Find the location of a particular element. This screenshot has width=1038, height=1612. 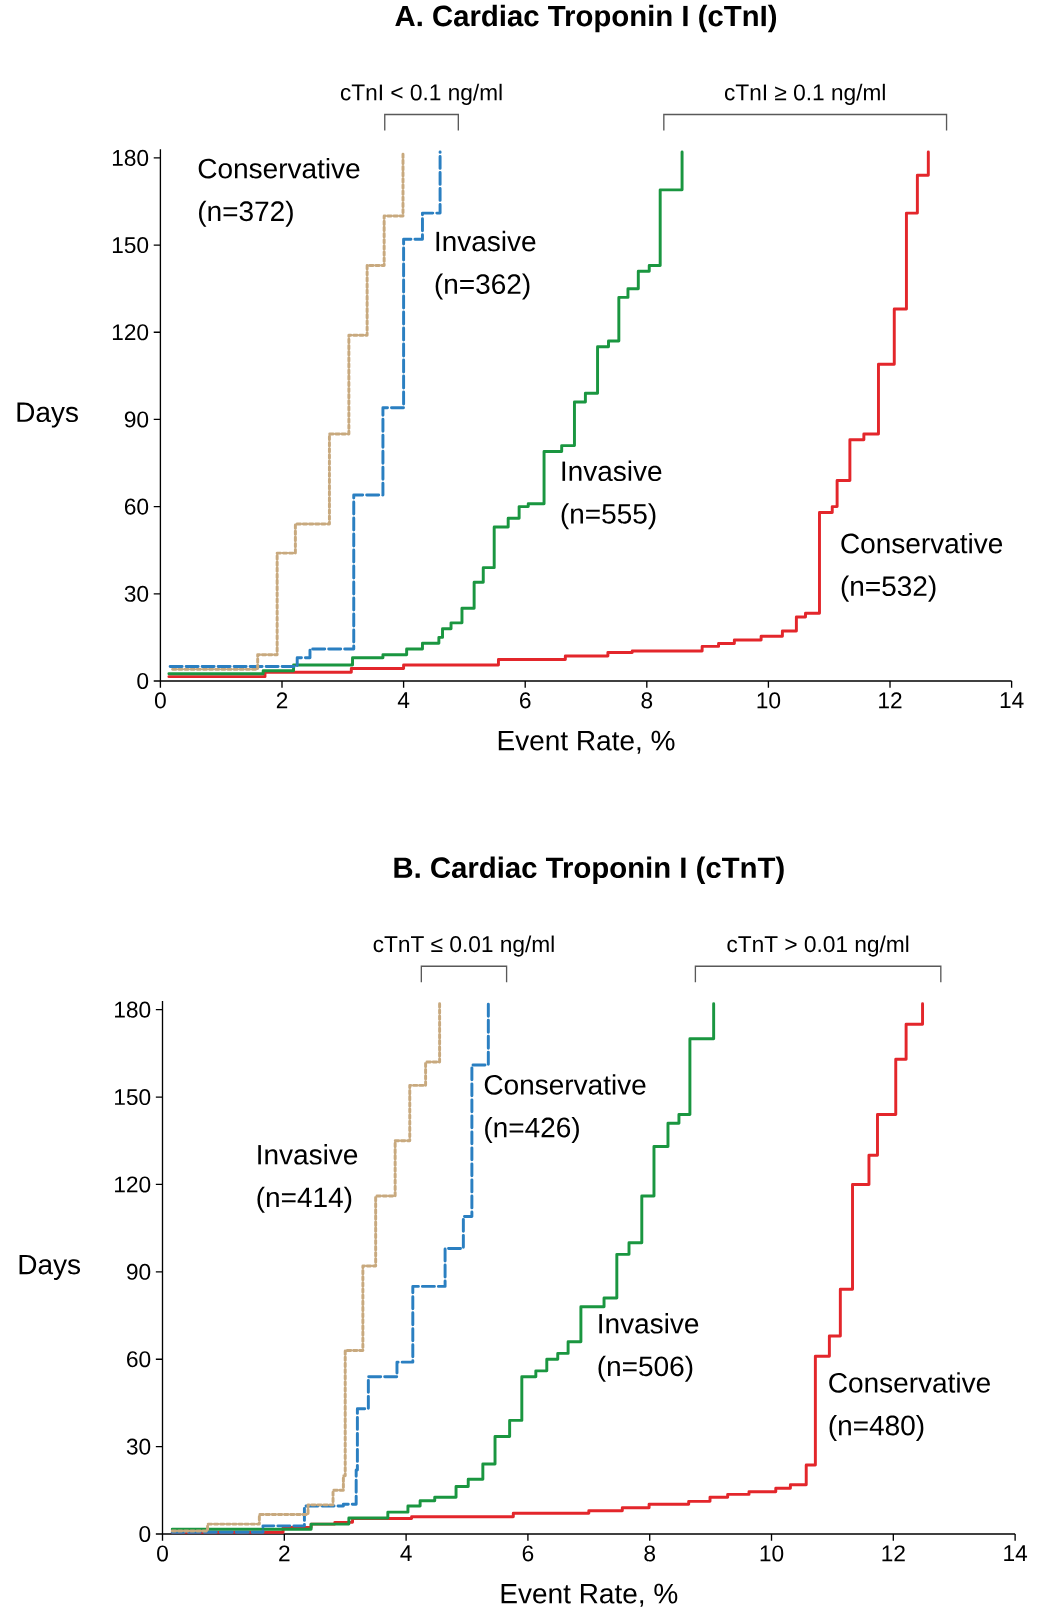

series-label: Invasive (n=414) is located at coordinates (307, 1178).